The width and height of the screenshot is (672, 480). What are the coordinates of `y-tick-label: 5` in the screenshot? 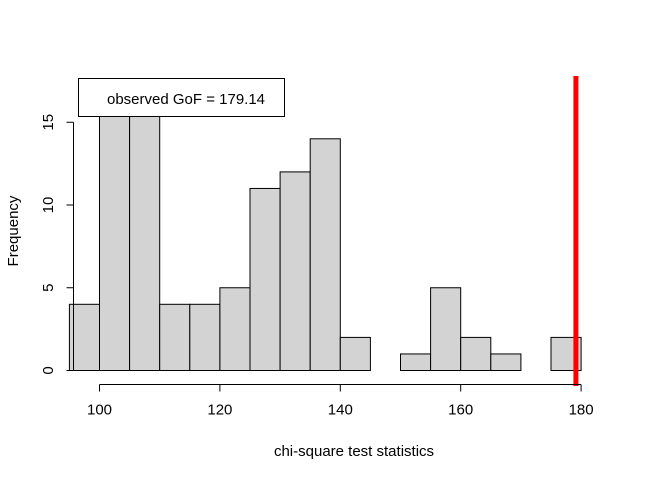 It's located at (48, 288).